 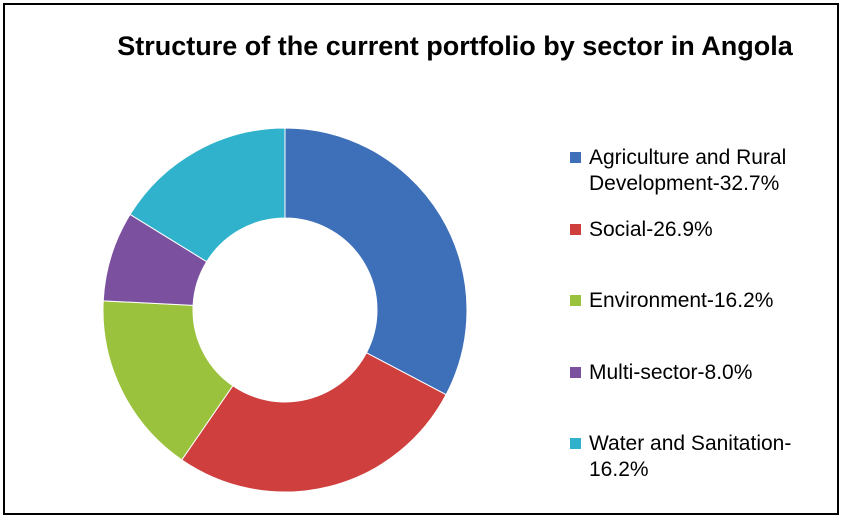 I want to click on legend-label: Water and Sanitation-16.2%, so click(x=690, y=456).